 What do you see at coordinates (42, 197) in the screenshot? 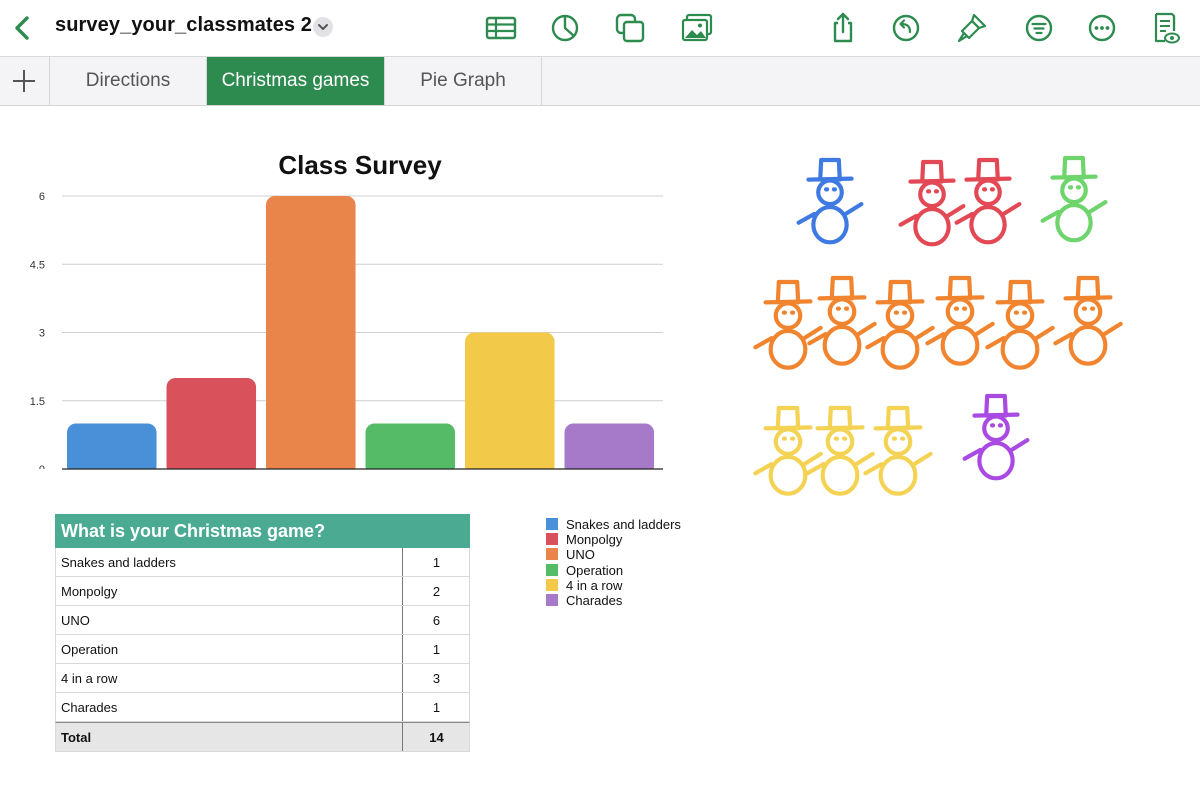
I see `y-tick-label: 6` at bounding box center [42, 197].